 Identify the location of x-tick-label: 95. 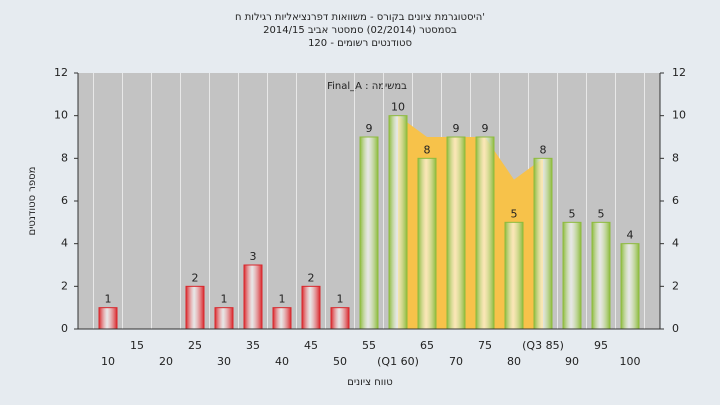
(601, 345).